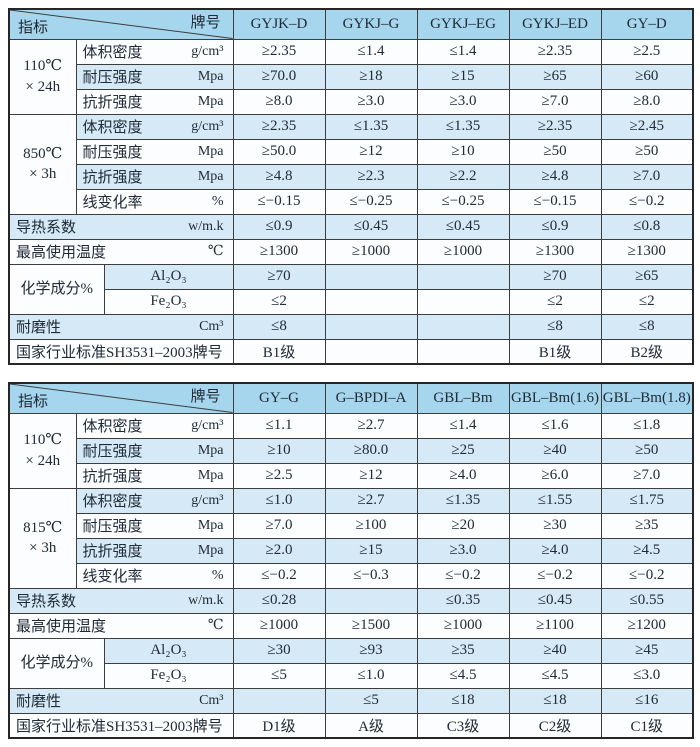  I want to click on row-label: Al₂O₃, so click(168, 276).